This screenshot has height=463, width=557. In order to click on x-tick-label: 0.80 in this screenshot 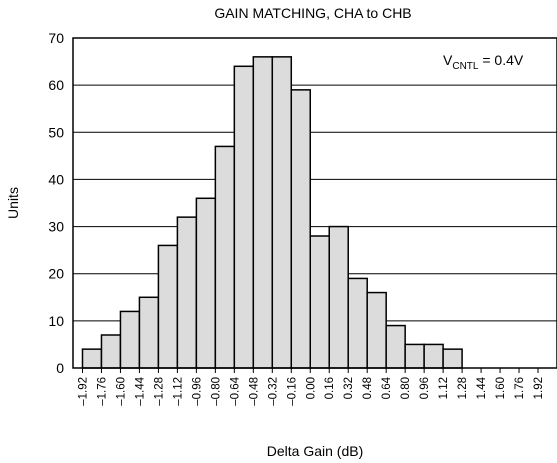, I will do `click(406, 388)`.